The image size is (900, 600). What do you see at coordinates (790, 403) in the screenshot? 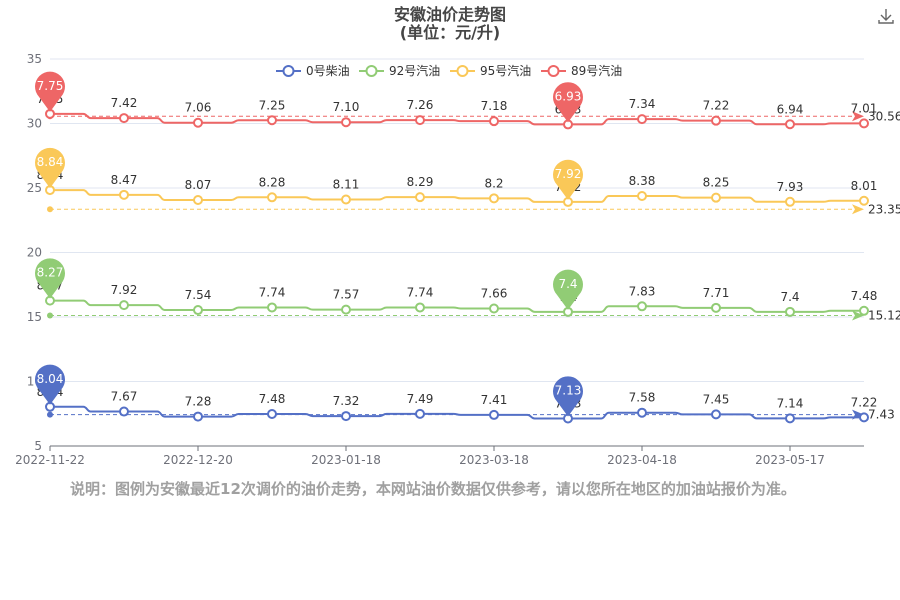
I see `data-label: 7.14` at bounding box center [790, 403].